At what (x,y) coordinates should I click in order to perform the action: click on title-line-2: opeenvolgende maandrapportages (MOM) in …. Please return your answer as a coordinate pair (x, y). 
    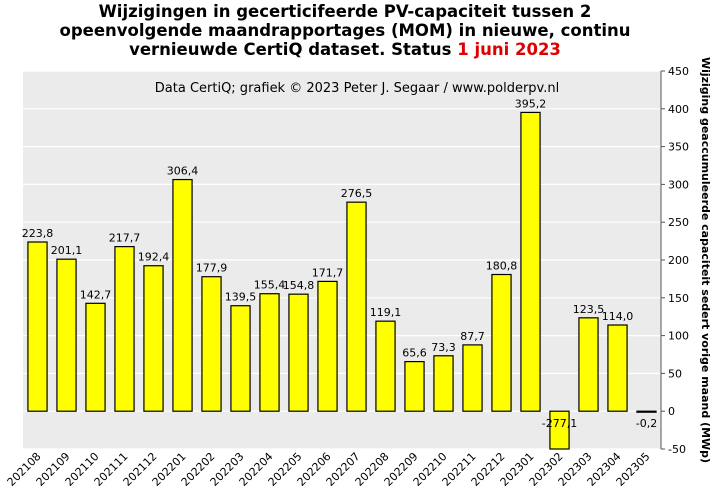
    Looking at the image, I should click on (345, 30).